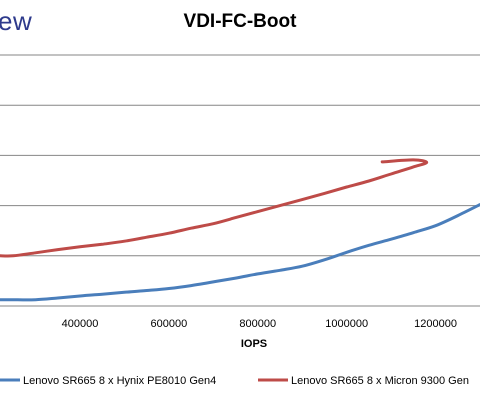 This screenshot has height=401, width=480. What do you see at coordinates (380, 381) in the screenshot?
I see `legend-label-2: Lenovo SR665 8 x Micron 9300 Gen` at bounding box center [380, 381].